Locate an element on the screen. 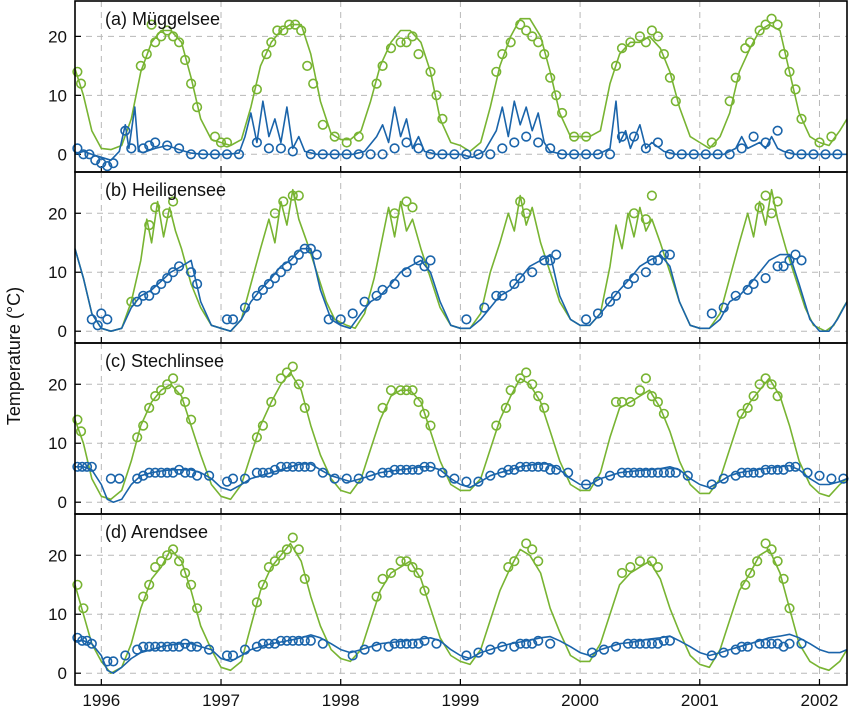 This screenshot has height=713, width=850. y-tick-label: 20 is located at coordinates (57, 384).